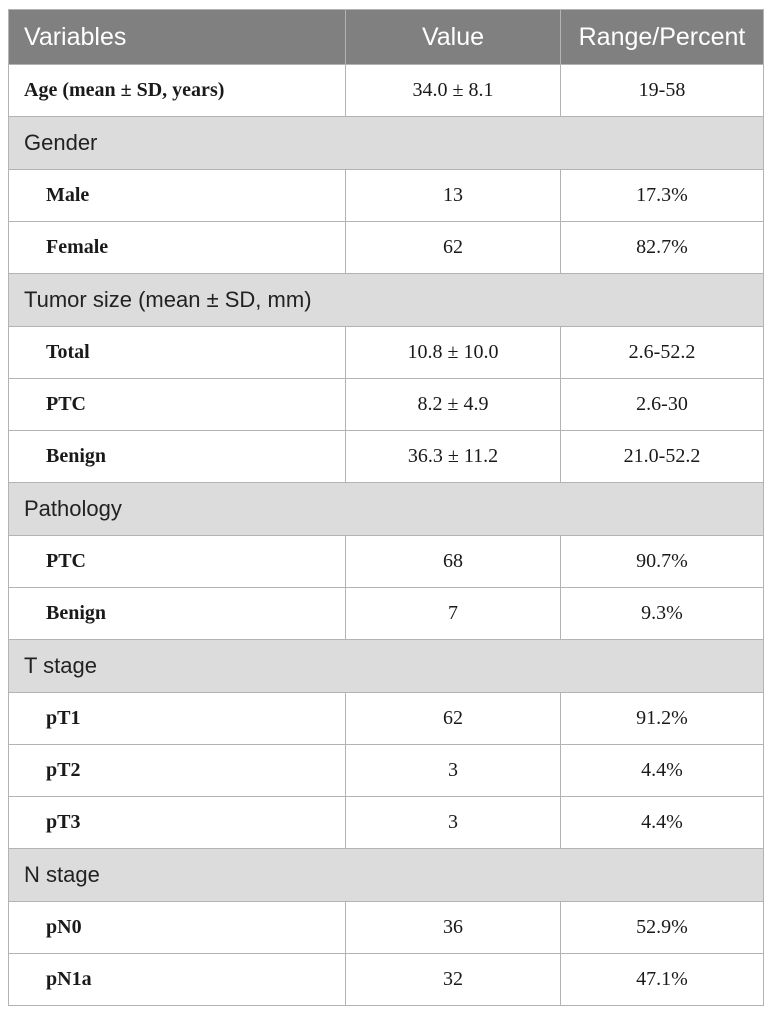 This screenshot has height=1017, width=772. What do you see at coordinates (662, 979) in the screenshot?
I see `row-range: 47.1%` at bounding box center [662, 979].